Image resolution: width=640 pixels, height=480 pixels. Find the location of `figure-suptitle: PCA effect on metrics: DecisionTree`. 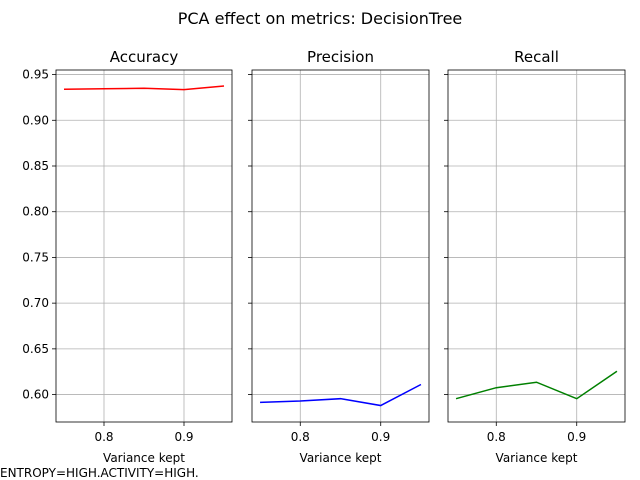

figure-suptitle: PCA effect on metrics: DecisionTree is located at coordinates (320, 18).